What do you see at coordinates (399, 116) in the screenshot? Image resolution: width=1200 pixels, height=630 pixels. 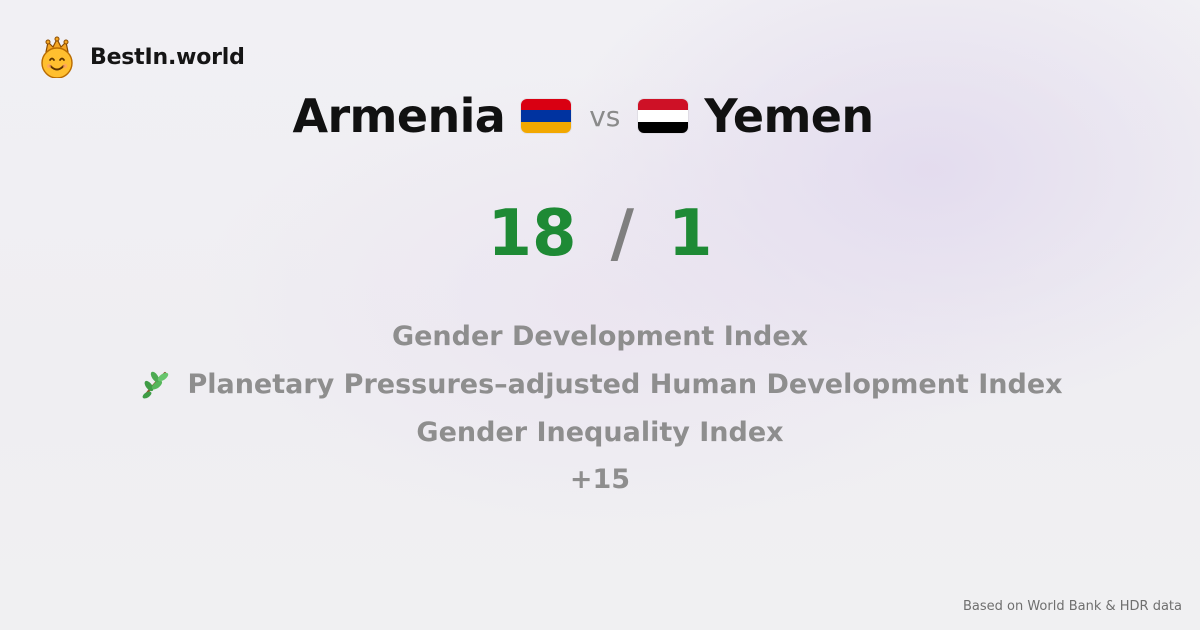 I see `left-country-name: Armenia` at bounding box center [399, 116].